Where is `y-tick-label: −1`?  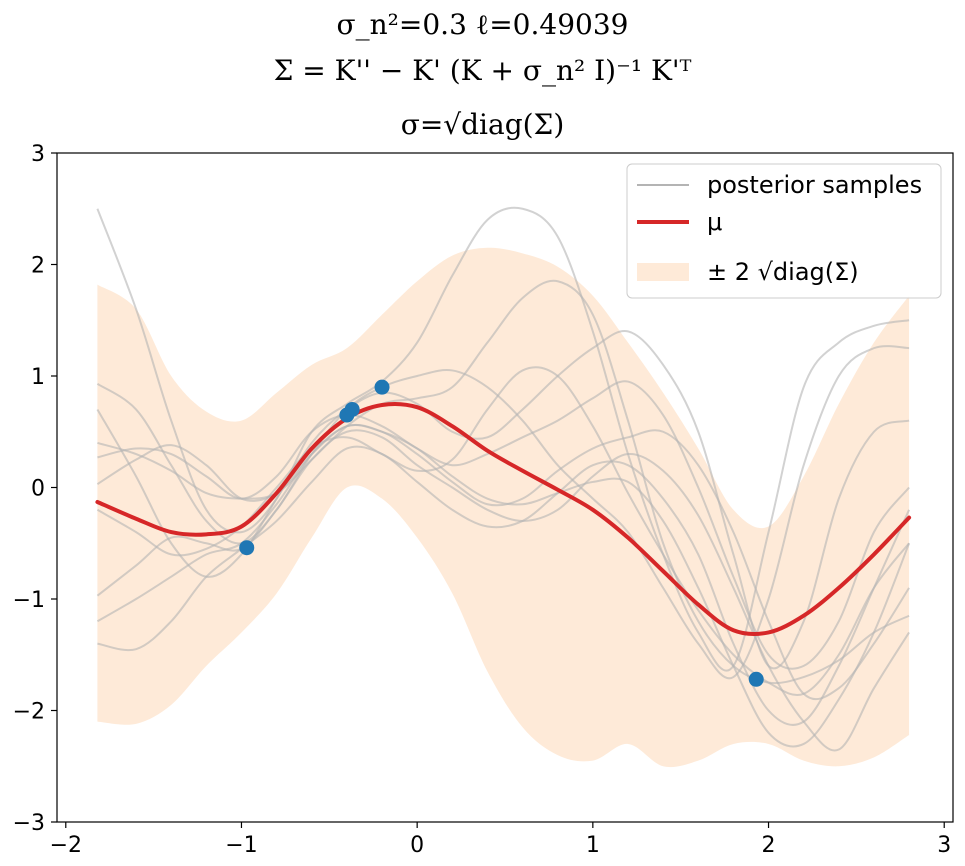
y-tick-label: −1 is located at coordinates (29, 600).